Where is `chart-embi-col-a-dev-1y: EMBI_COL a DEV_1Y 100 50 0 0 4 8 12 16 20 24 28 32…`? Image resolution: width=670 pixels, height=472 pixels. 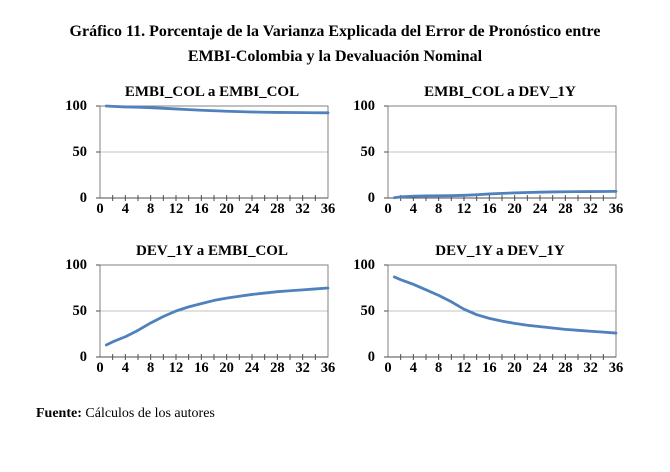 chart-embi-col-a-dev-1y: EMBI_COL a DEV_1Y 100 50 0 0 4 8 12 16 20 24 28 32… is located at coordinates (481, 151).